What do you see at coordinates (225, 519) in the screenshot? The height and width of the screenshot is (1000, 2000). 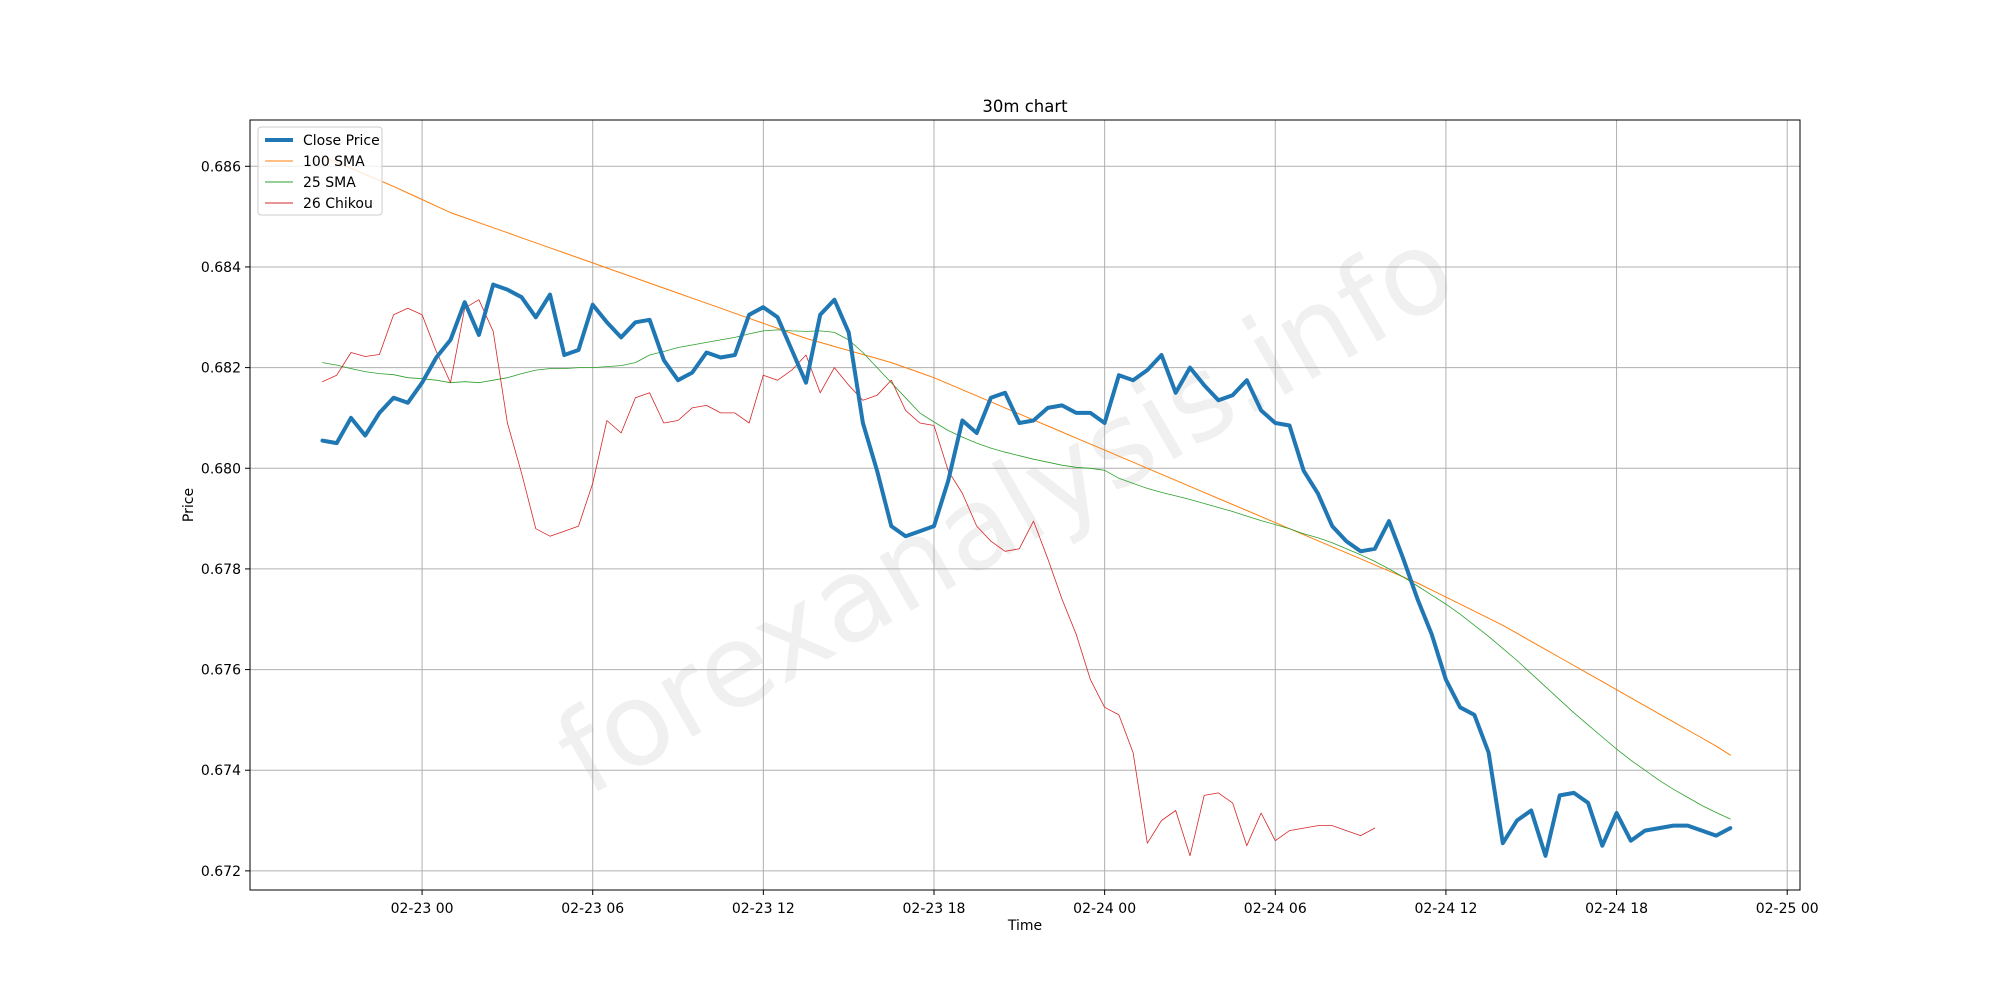 I see `y-axis-ticks: 0.672 0.674 0.676 0.678 0.680 0.682 0.684 0.686` at bounding box center [225, 519].